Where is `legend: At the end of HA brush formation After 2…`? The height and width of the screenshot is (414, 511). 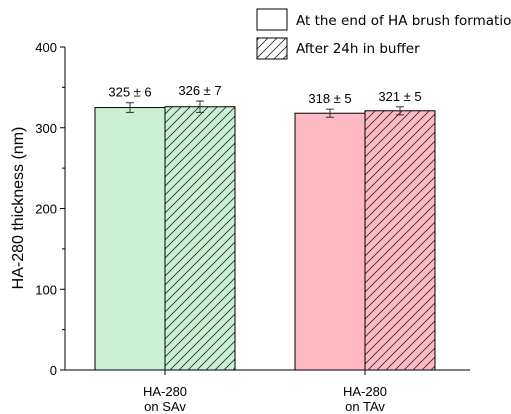
legend: At the end of HA brush formation After 2… is located at coordinates (383, 34).